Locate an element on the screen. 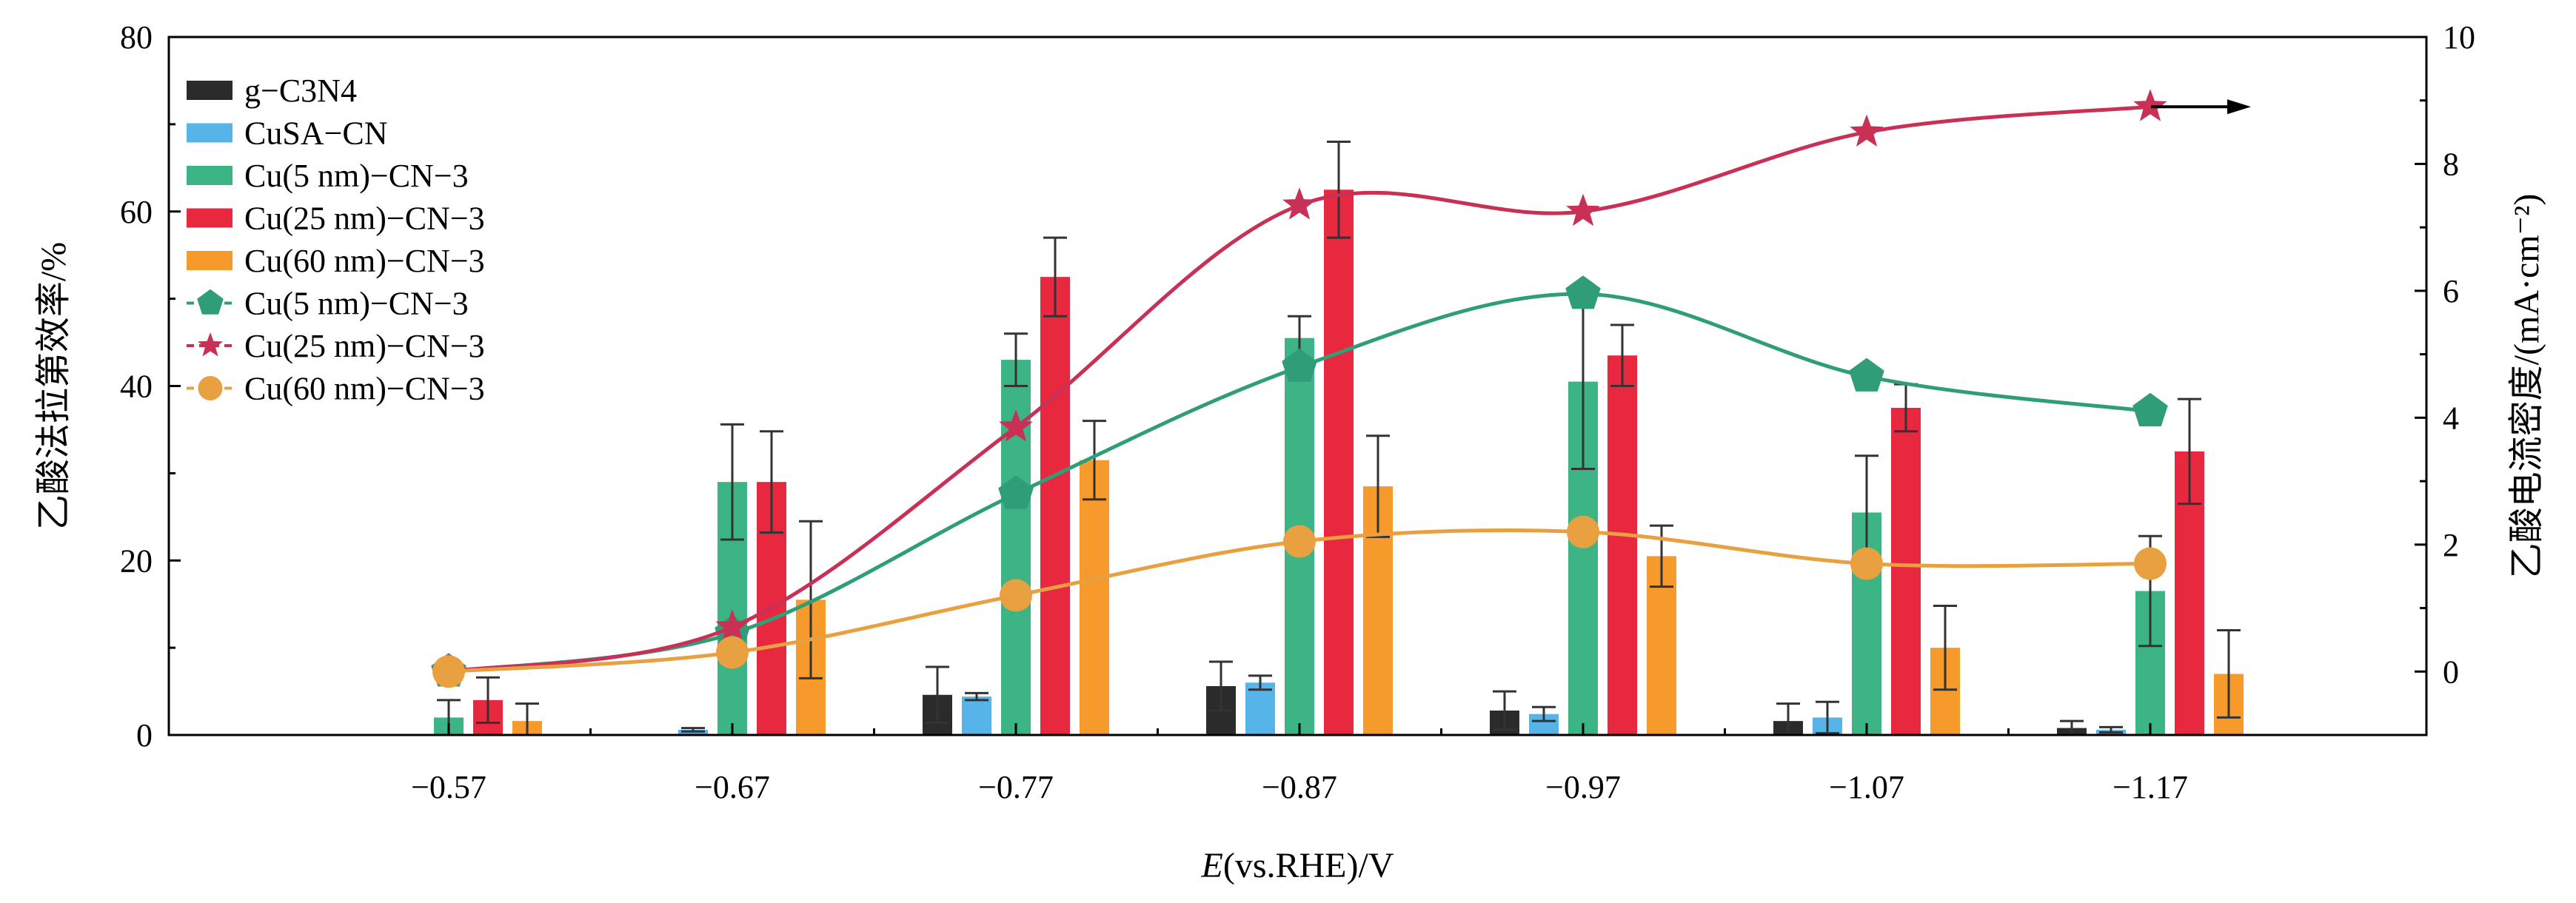 The image size is (2576, 903). y2-tick-label: 2 is located at coordinates (2451, 545).